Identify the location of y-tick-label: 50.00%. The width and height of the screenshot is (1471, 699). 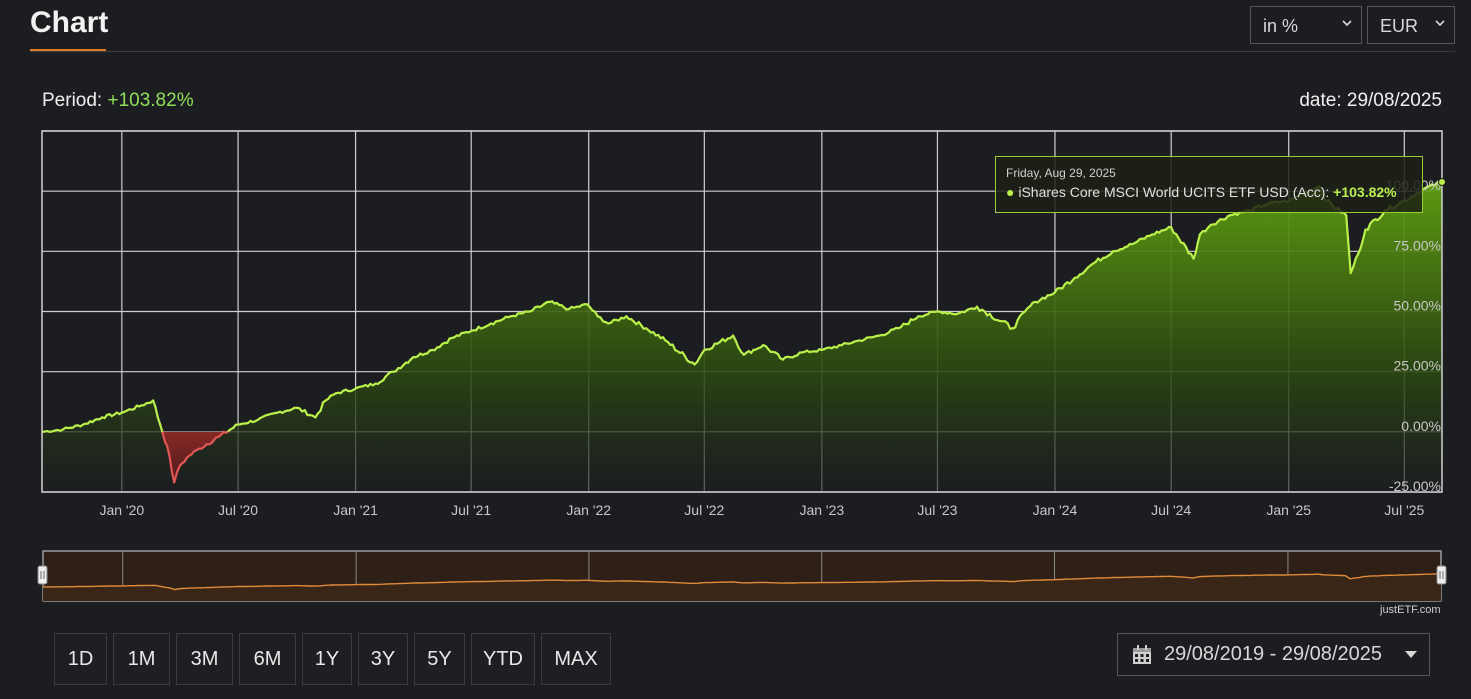
(1417, 306).